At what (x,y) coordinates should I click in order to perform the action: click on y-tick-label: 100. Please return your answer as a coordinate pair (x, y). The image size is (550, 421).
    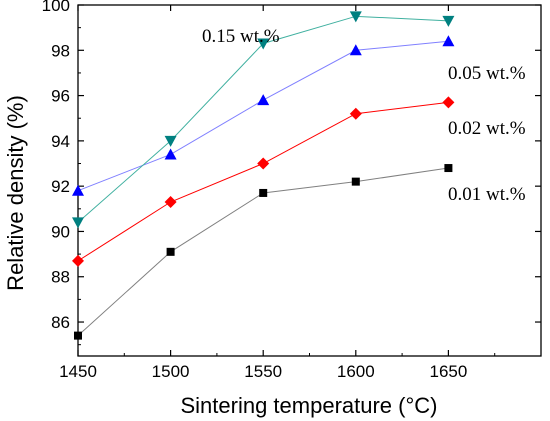
    Looking at the image, I should click on (56, 7).